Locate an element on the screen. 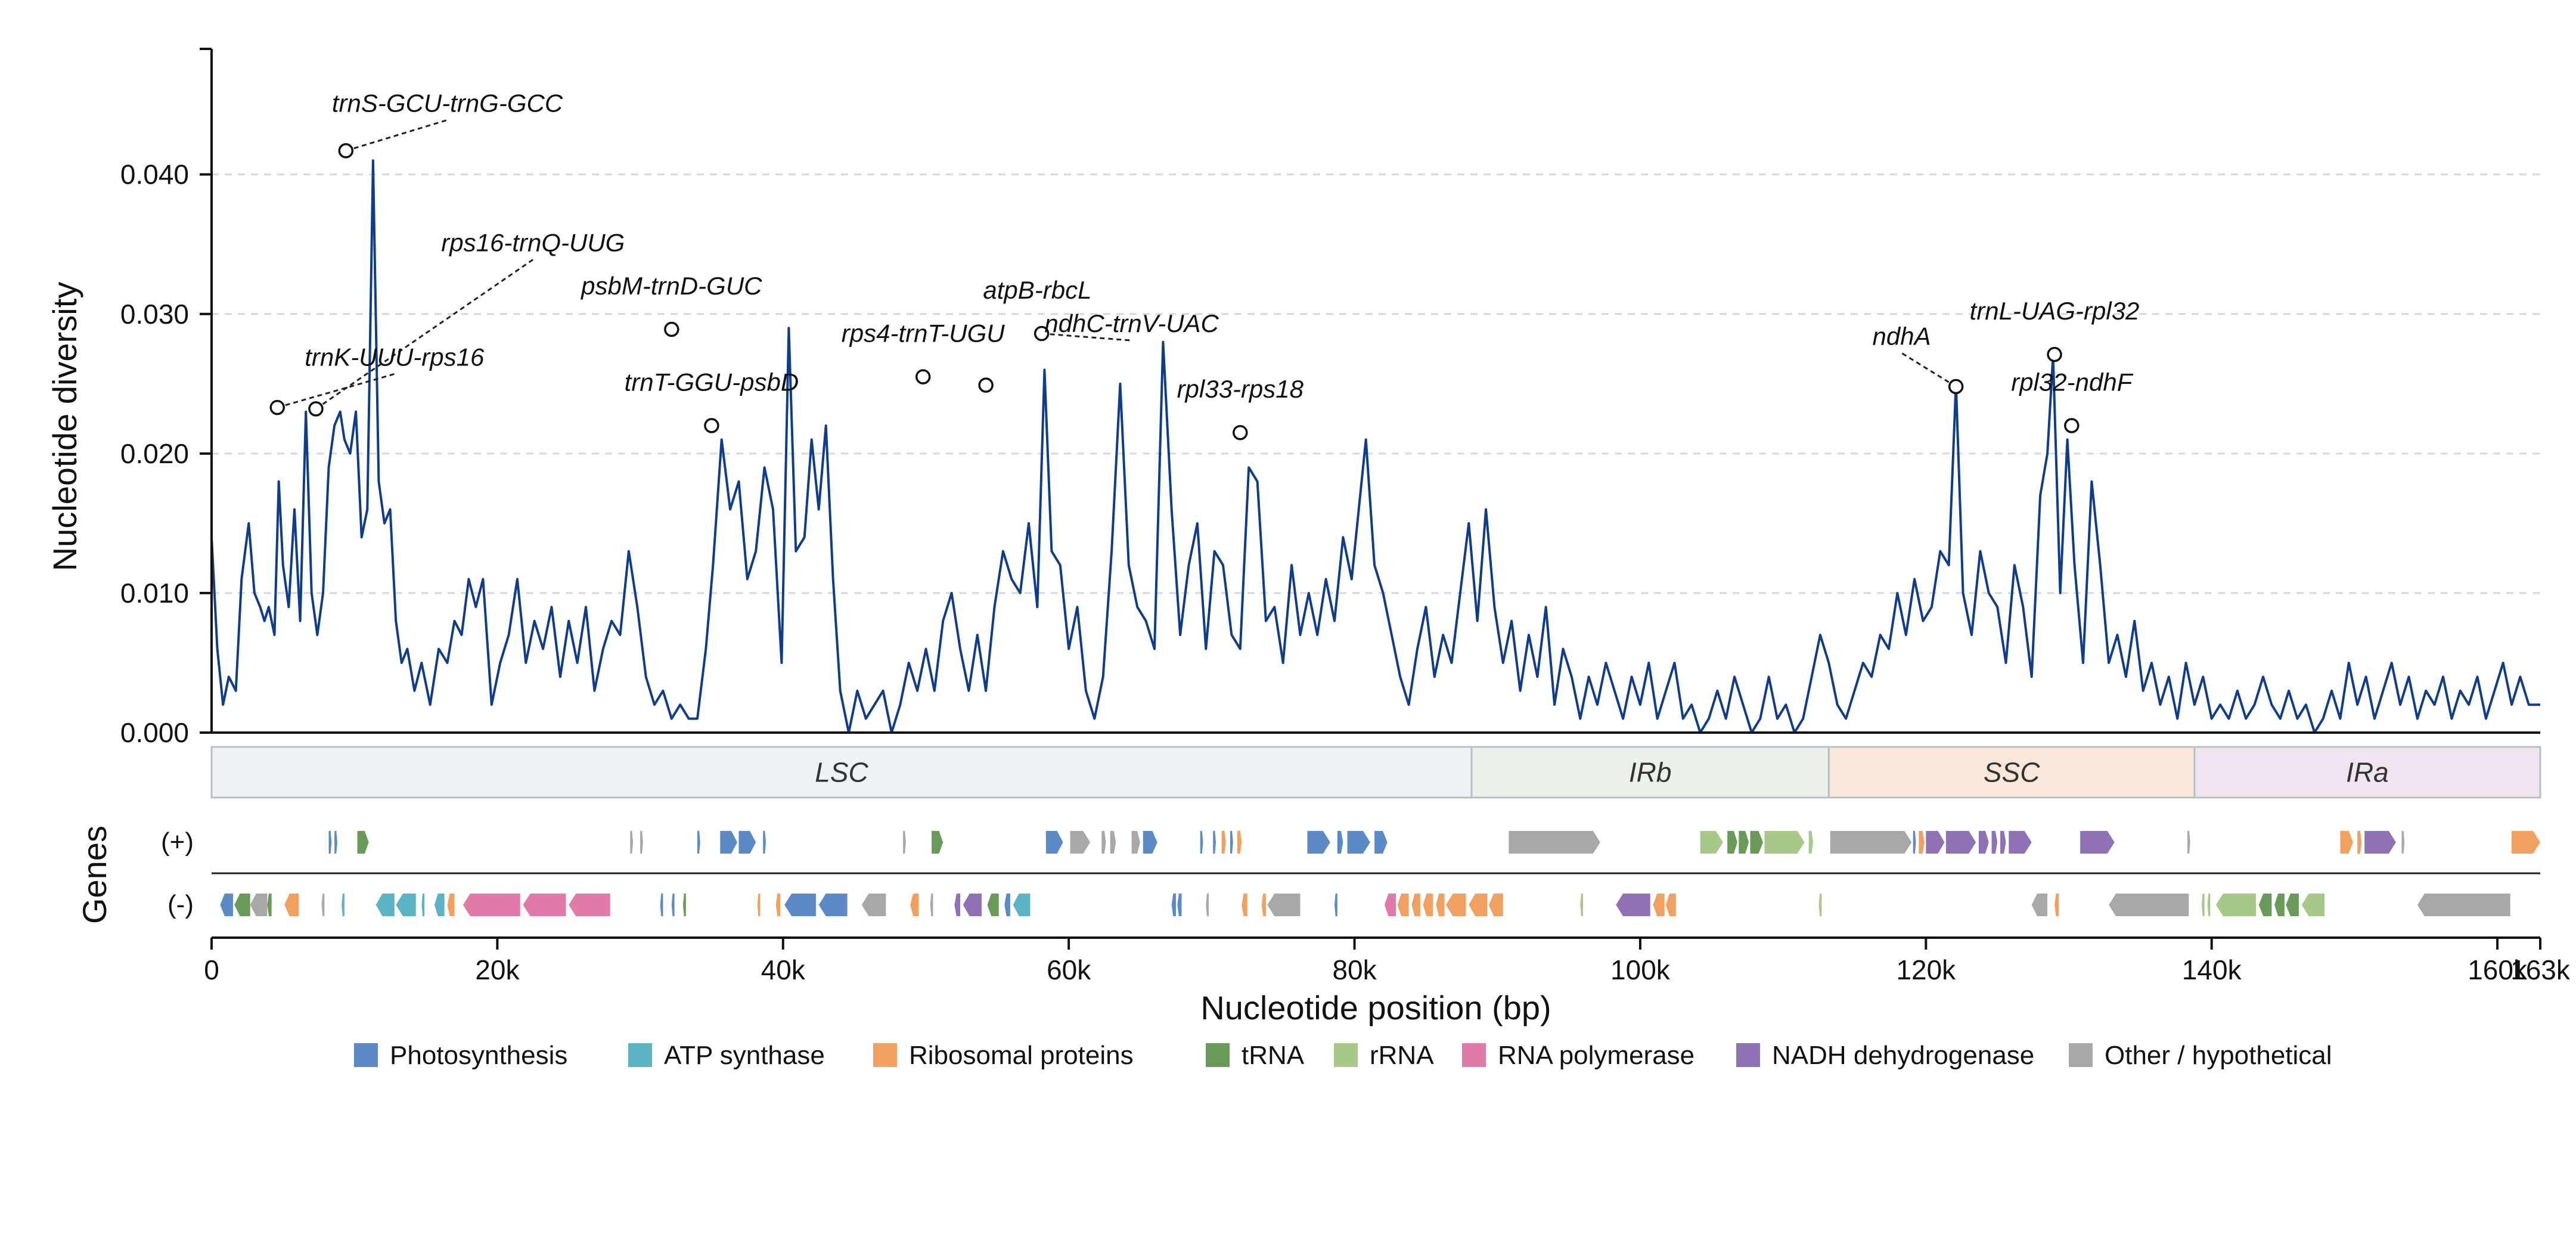  x-tick-label: 60k is located at coordinates (1069, 969).